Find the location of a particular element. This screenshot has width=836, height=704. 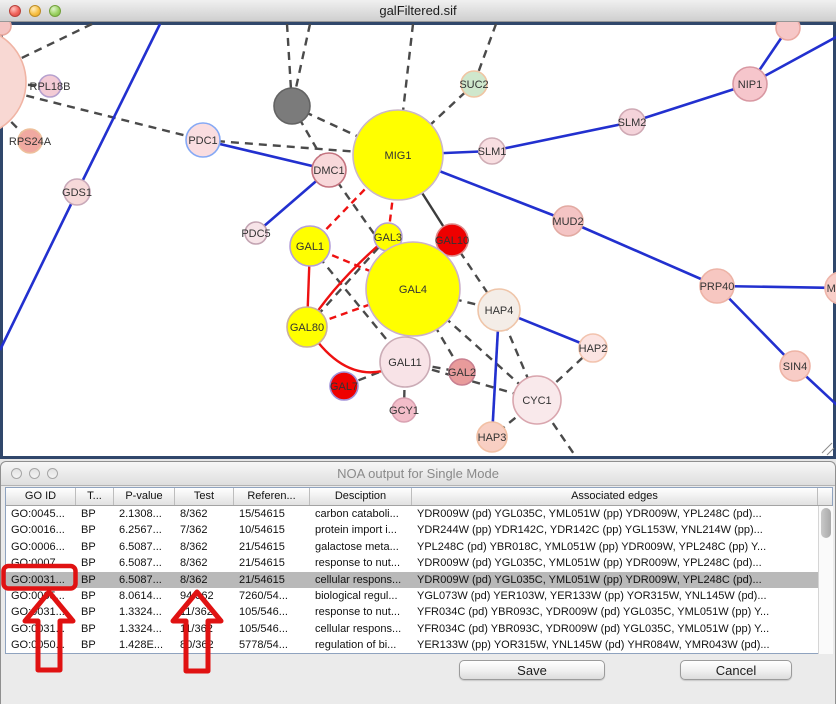

edge-gal11-gal7 is located at coordinates (374, 374).